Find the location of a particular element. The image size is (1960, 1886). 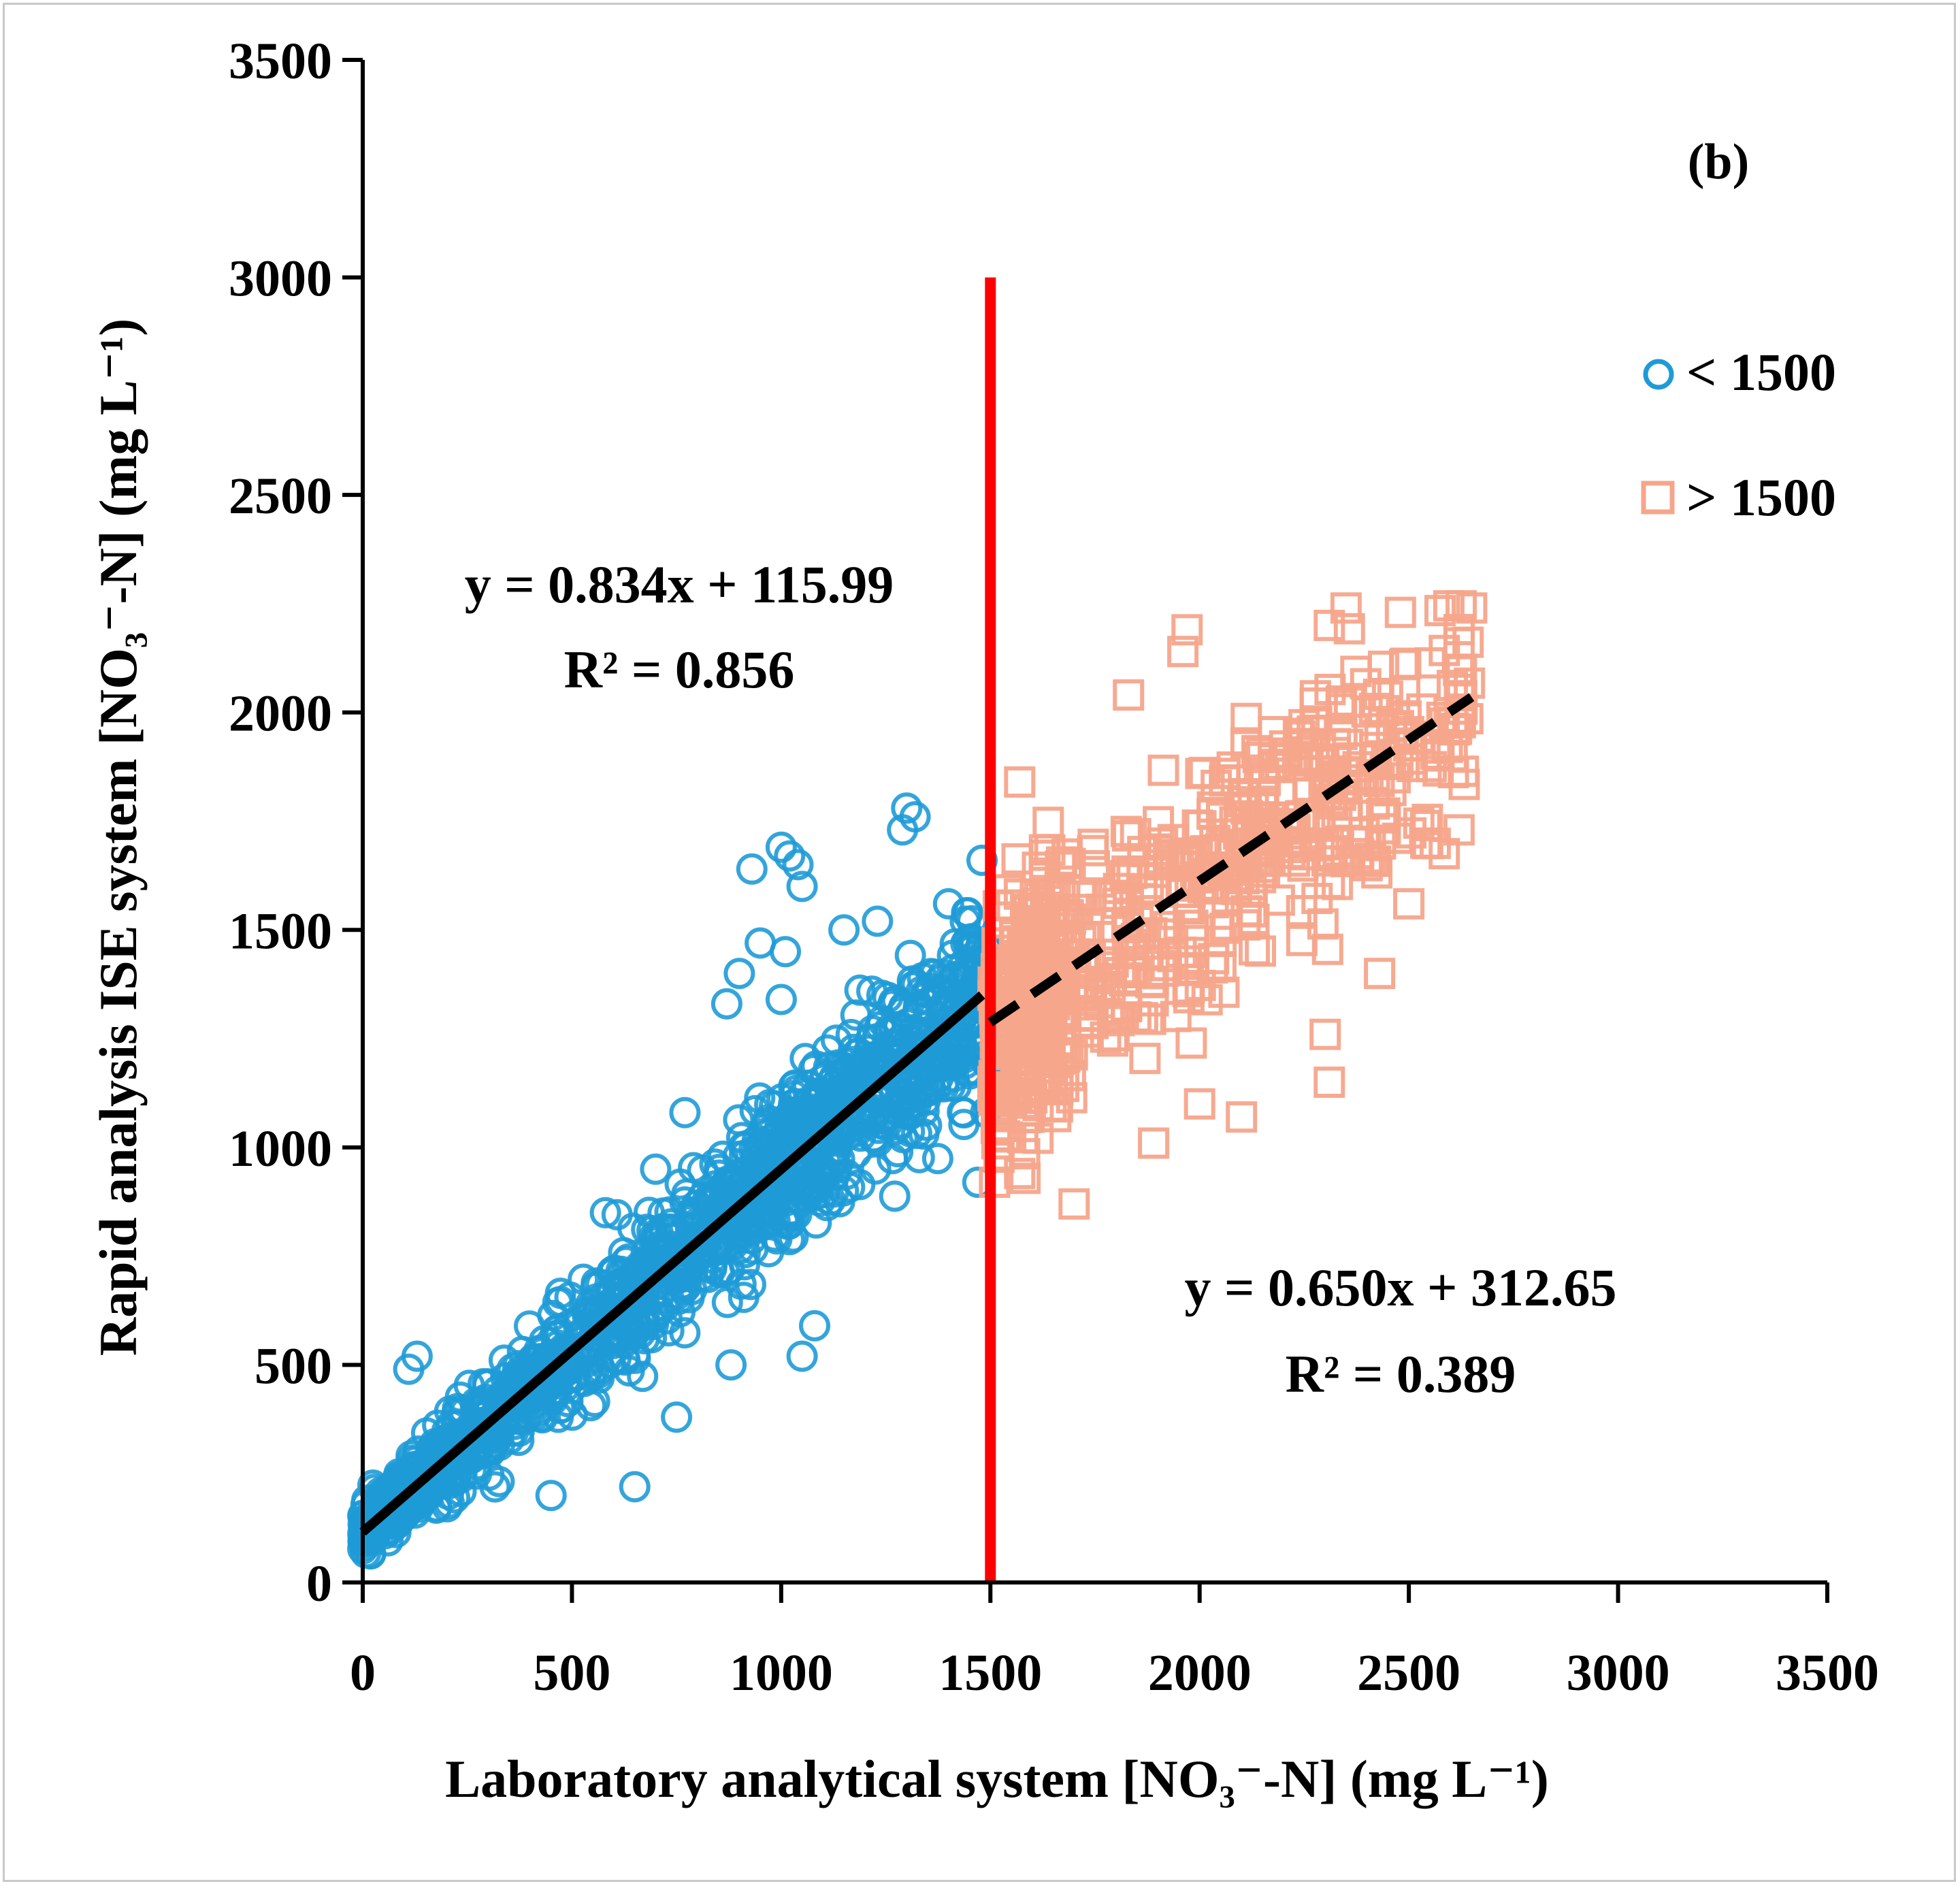

legend: < 1500 > 1500 is located at coordinates (1739, 435).